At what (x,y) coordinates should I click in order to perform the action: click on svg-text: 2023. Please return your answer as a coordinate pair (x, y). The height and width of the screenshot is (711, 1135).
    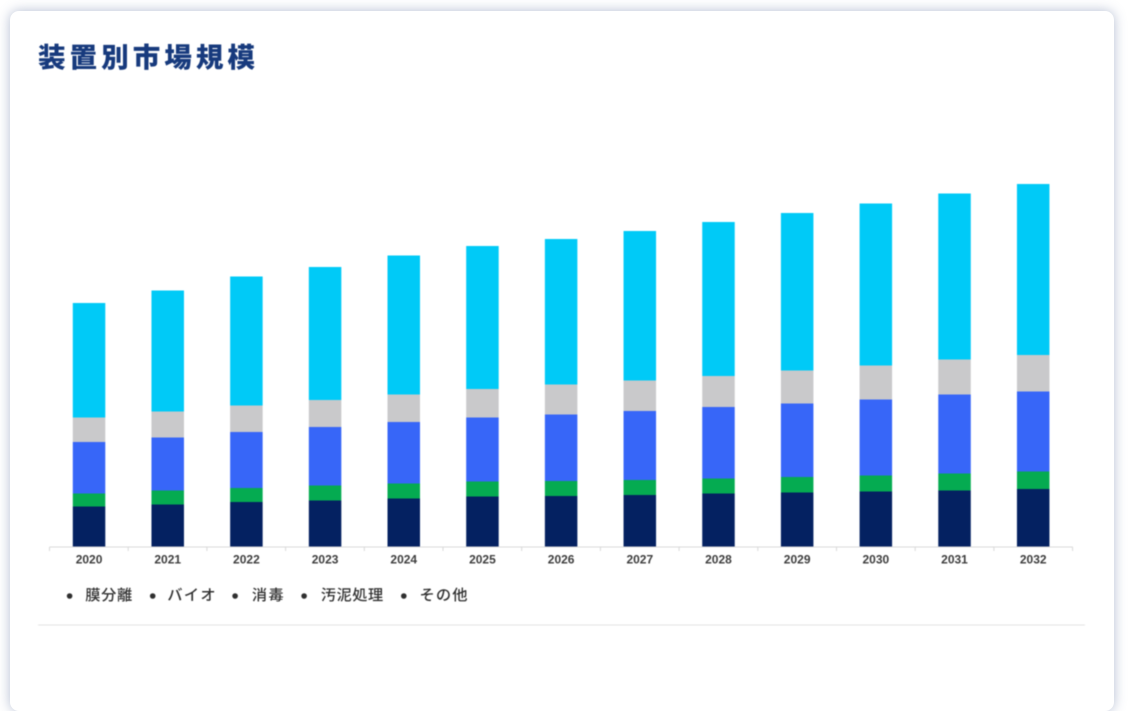
    Looking at the image, I should click on (325, 560).